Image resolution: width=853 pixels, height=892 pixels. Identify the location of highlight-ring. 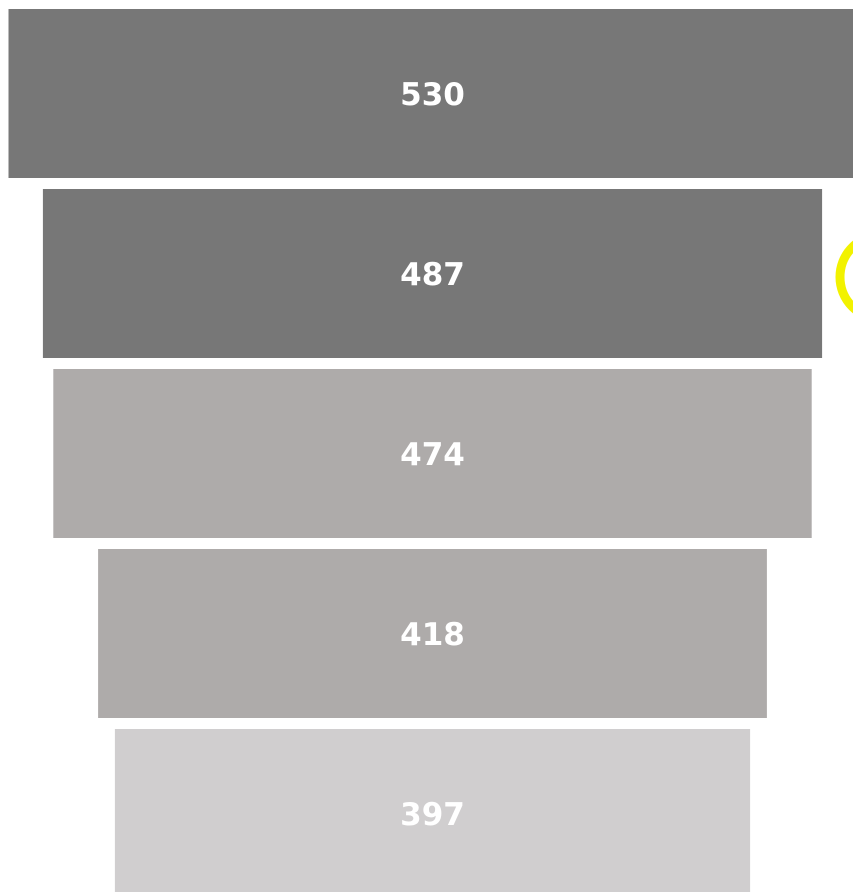
(844, 277).